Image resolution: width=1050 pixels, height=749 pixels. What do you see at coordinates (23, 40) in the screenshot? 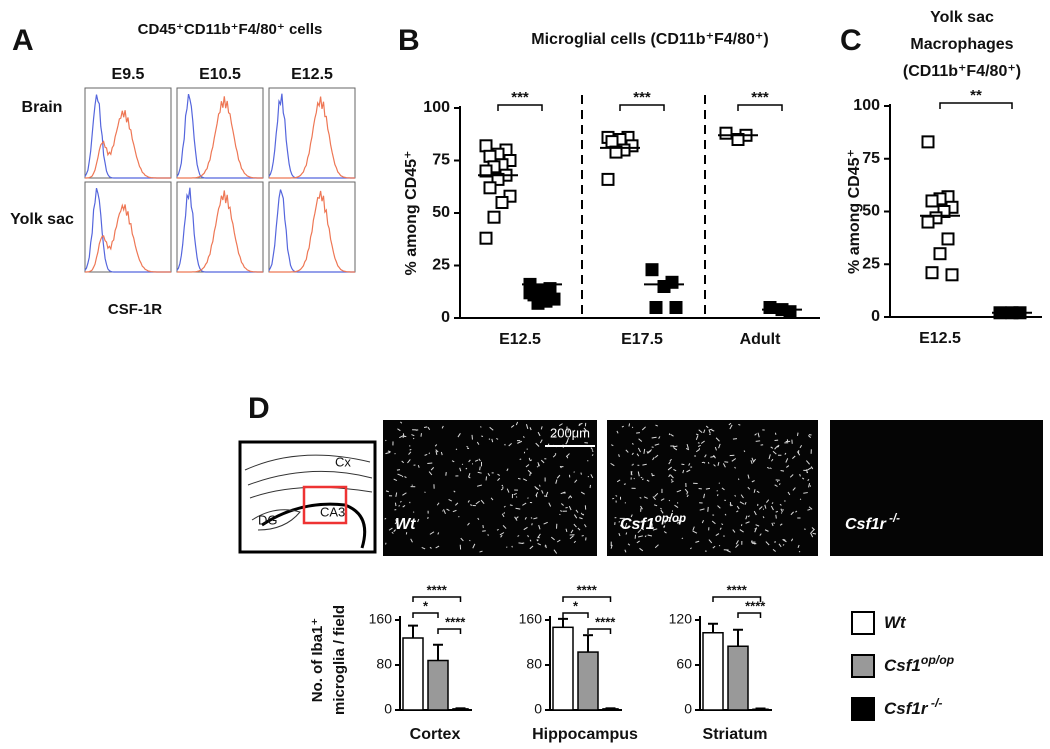
I see `panel-label: A` at bounding box center [23, 40].